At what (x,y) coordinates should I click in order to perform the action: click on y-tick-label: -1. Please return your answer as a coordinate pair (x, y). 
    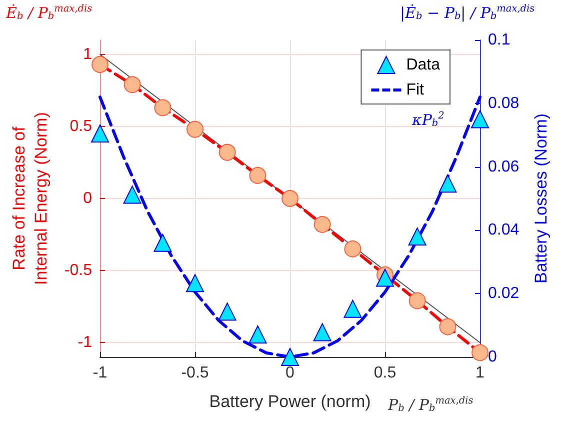
    Looking at the image, I should click on (85, 343).